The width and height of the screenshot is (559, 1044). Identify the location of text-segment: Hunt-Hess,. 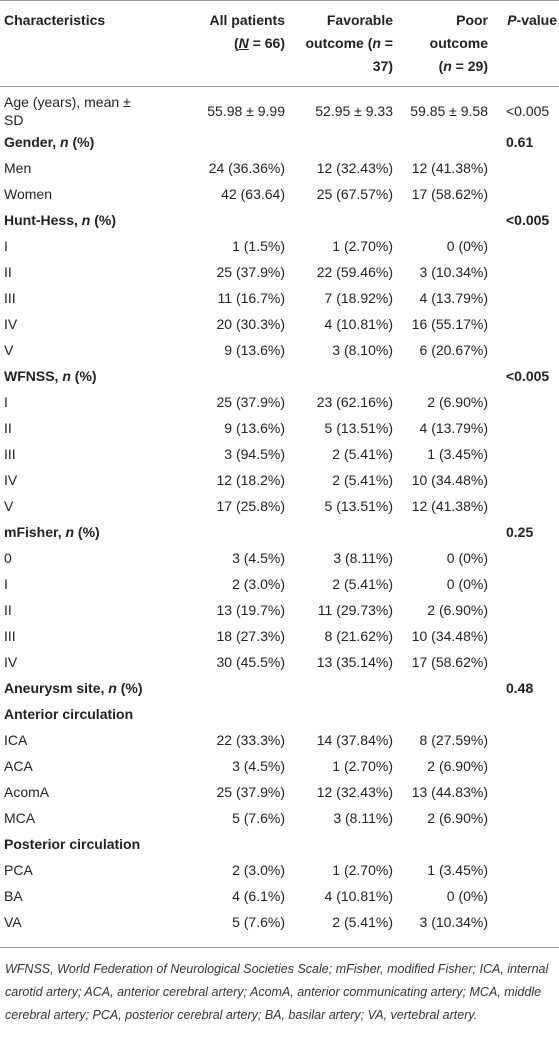
(43, 220).